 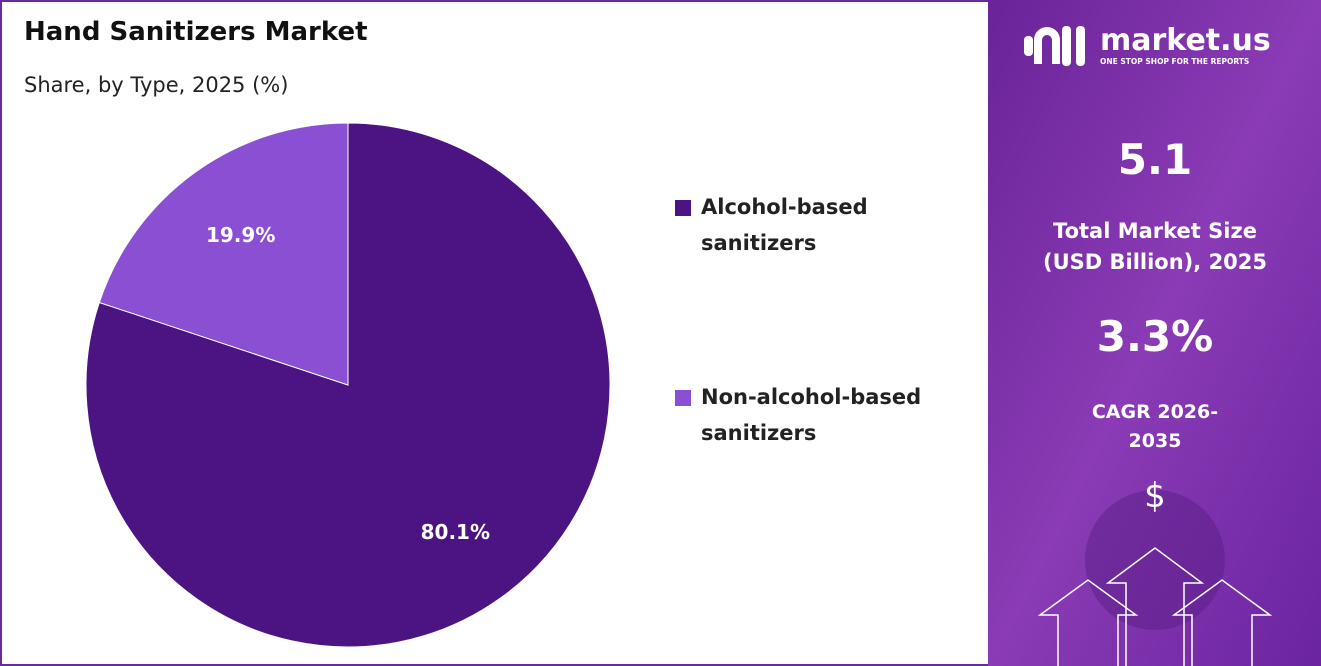 I want to click on legend-item: Alcohol-based sanitizers, so click(x=825, y=225).